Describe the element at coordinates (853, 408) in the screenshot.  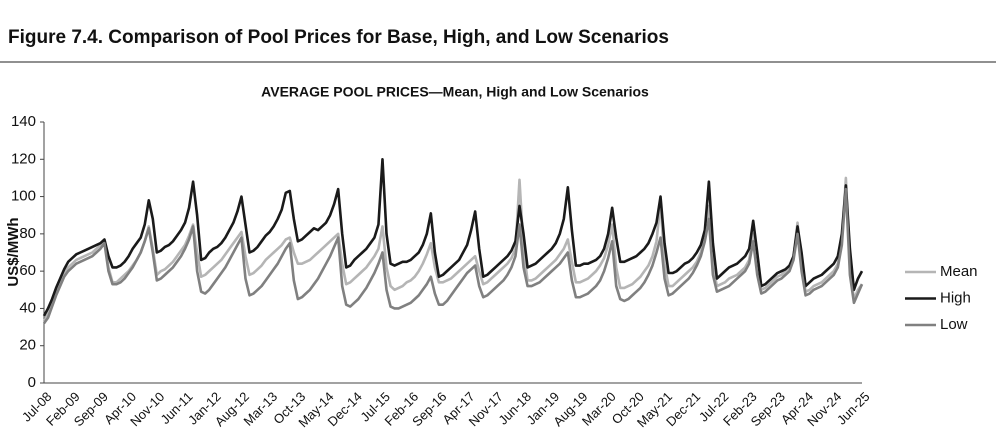
I see `x-tick-label: Jun-25` at that location.